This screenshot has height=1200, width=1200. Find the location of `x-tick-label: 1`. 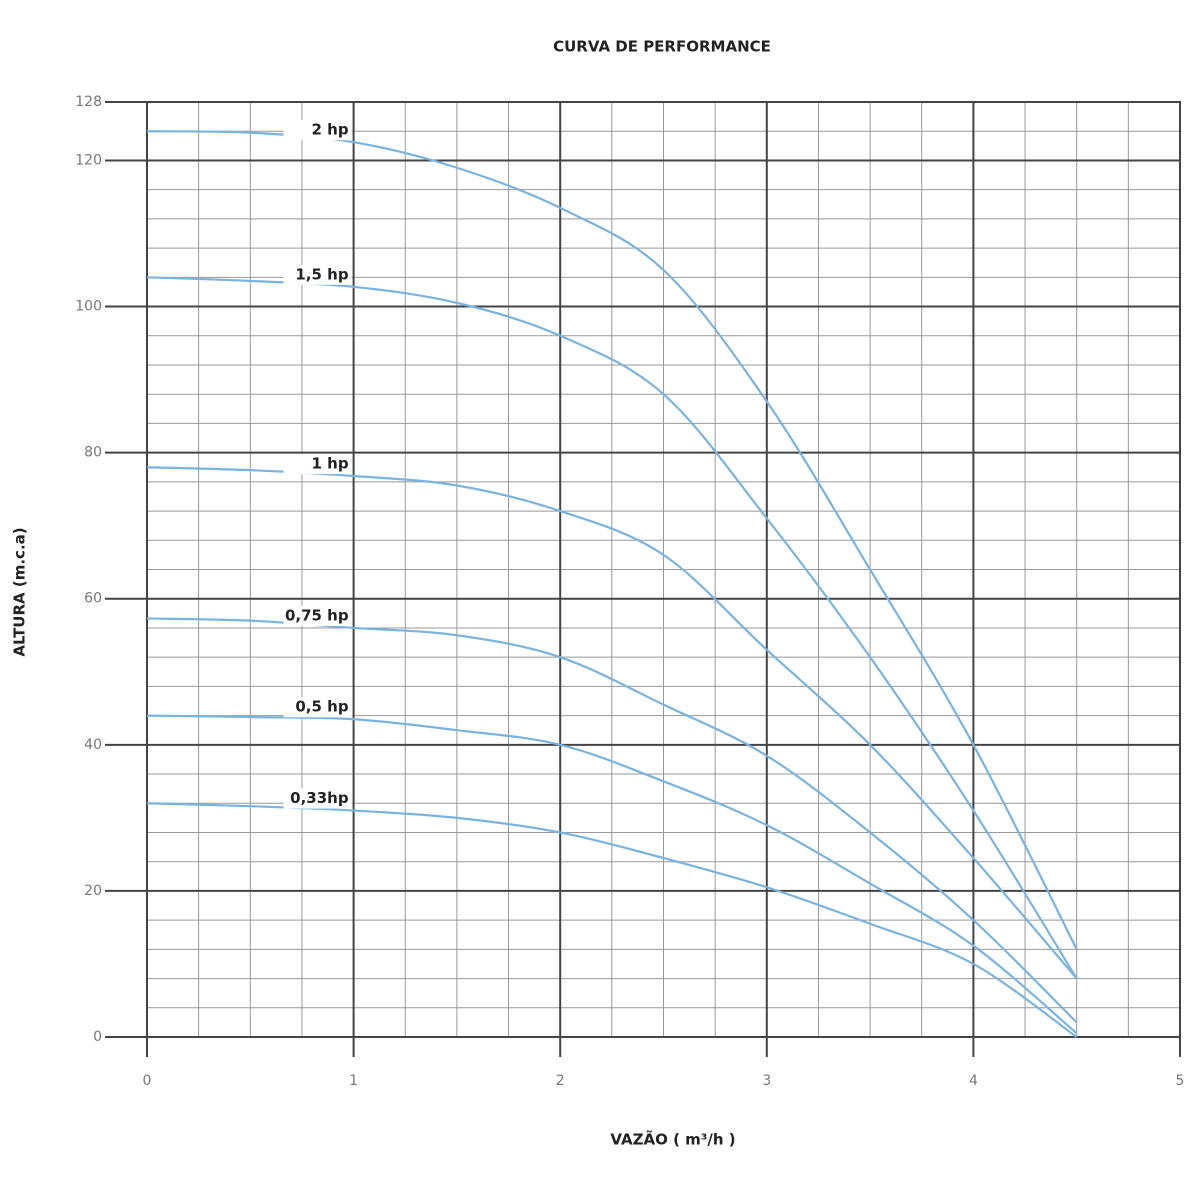

x-tick-label: 1 is located at coordinates (353, 1081).